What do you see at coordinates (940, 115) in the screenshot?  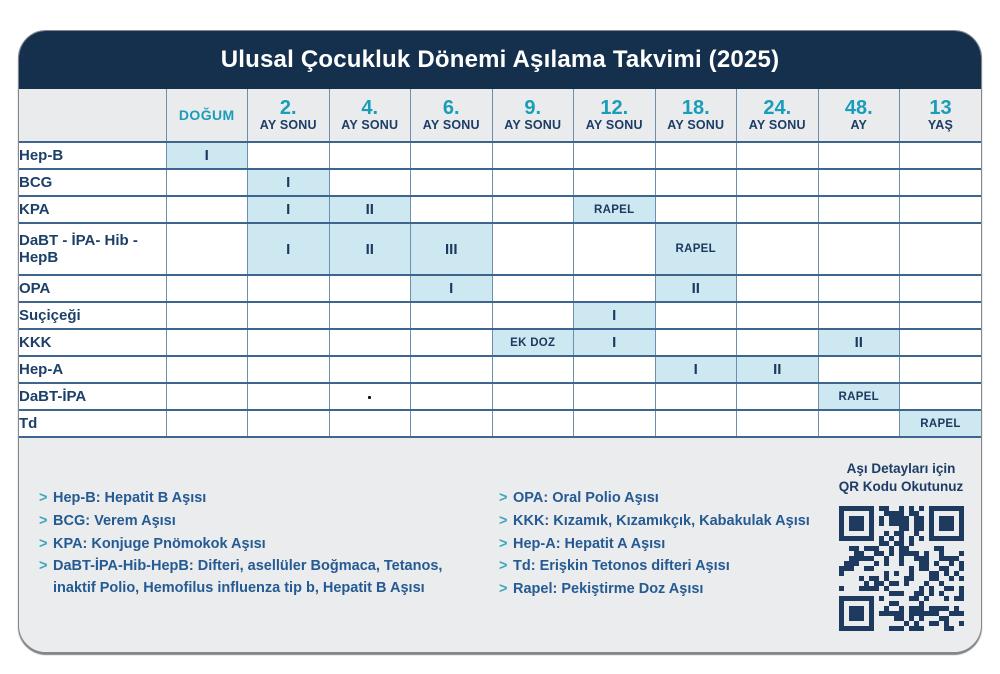 I see `column-header: 13 YAŞ` at bounding box center [940, 115].